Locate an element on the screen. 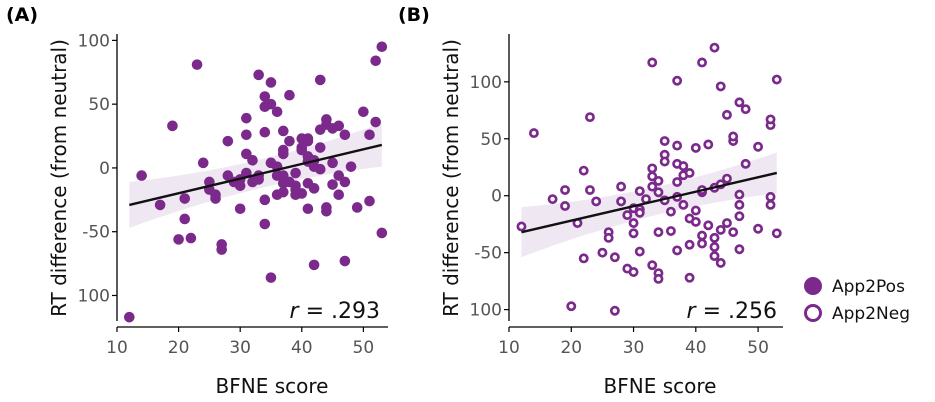 This screenshot has width=935, height=402. panel-b-x-tick-label: 50 is located at coordinates (758, 348).